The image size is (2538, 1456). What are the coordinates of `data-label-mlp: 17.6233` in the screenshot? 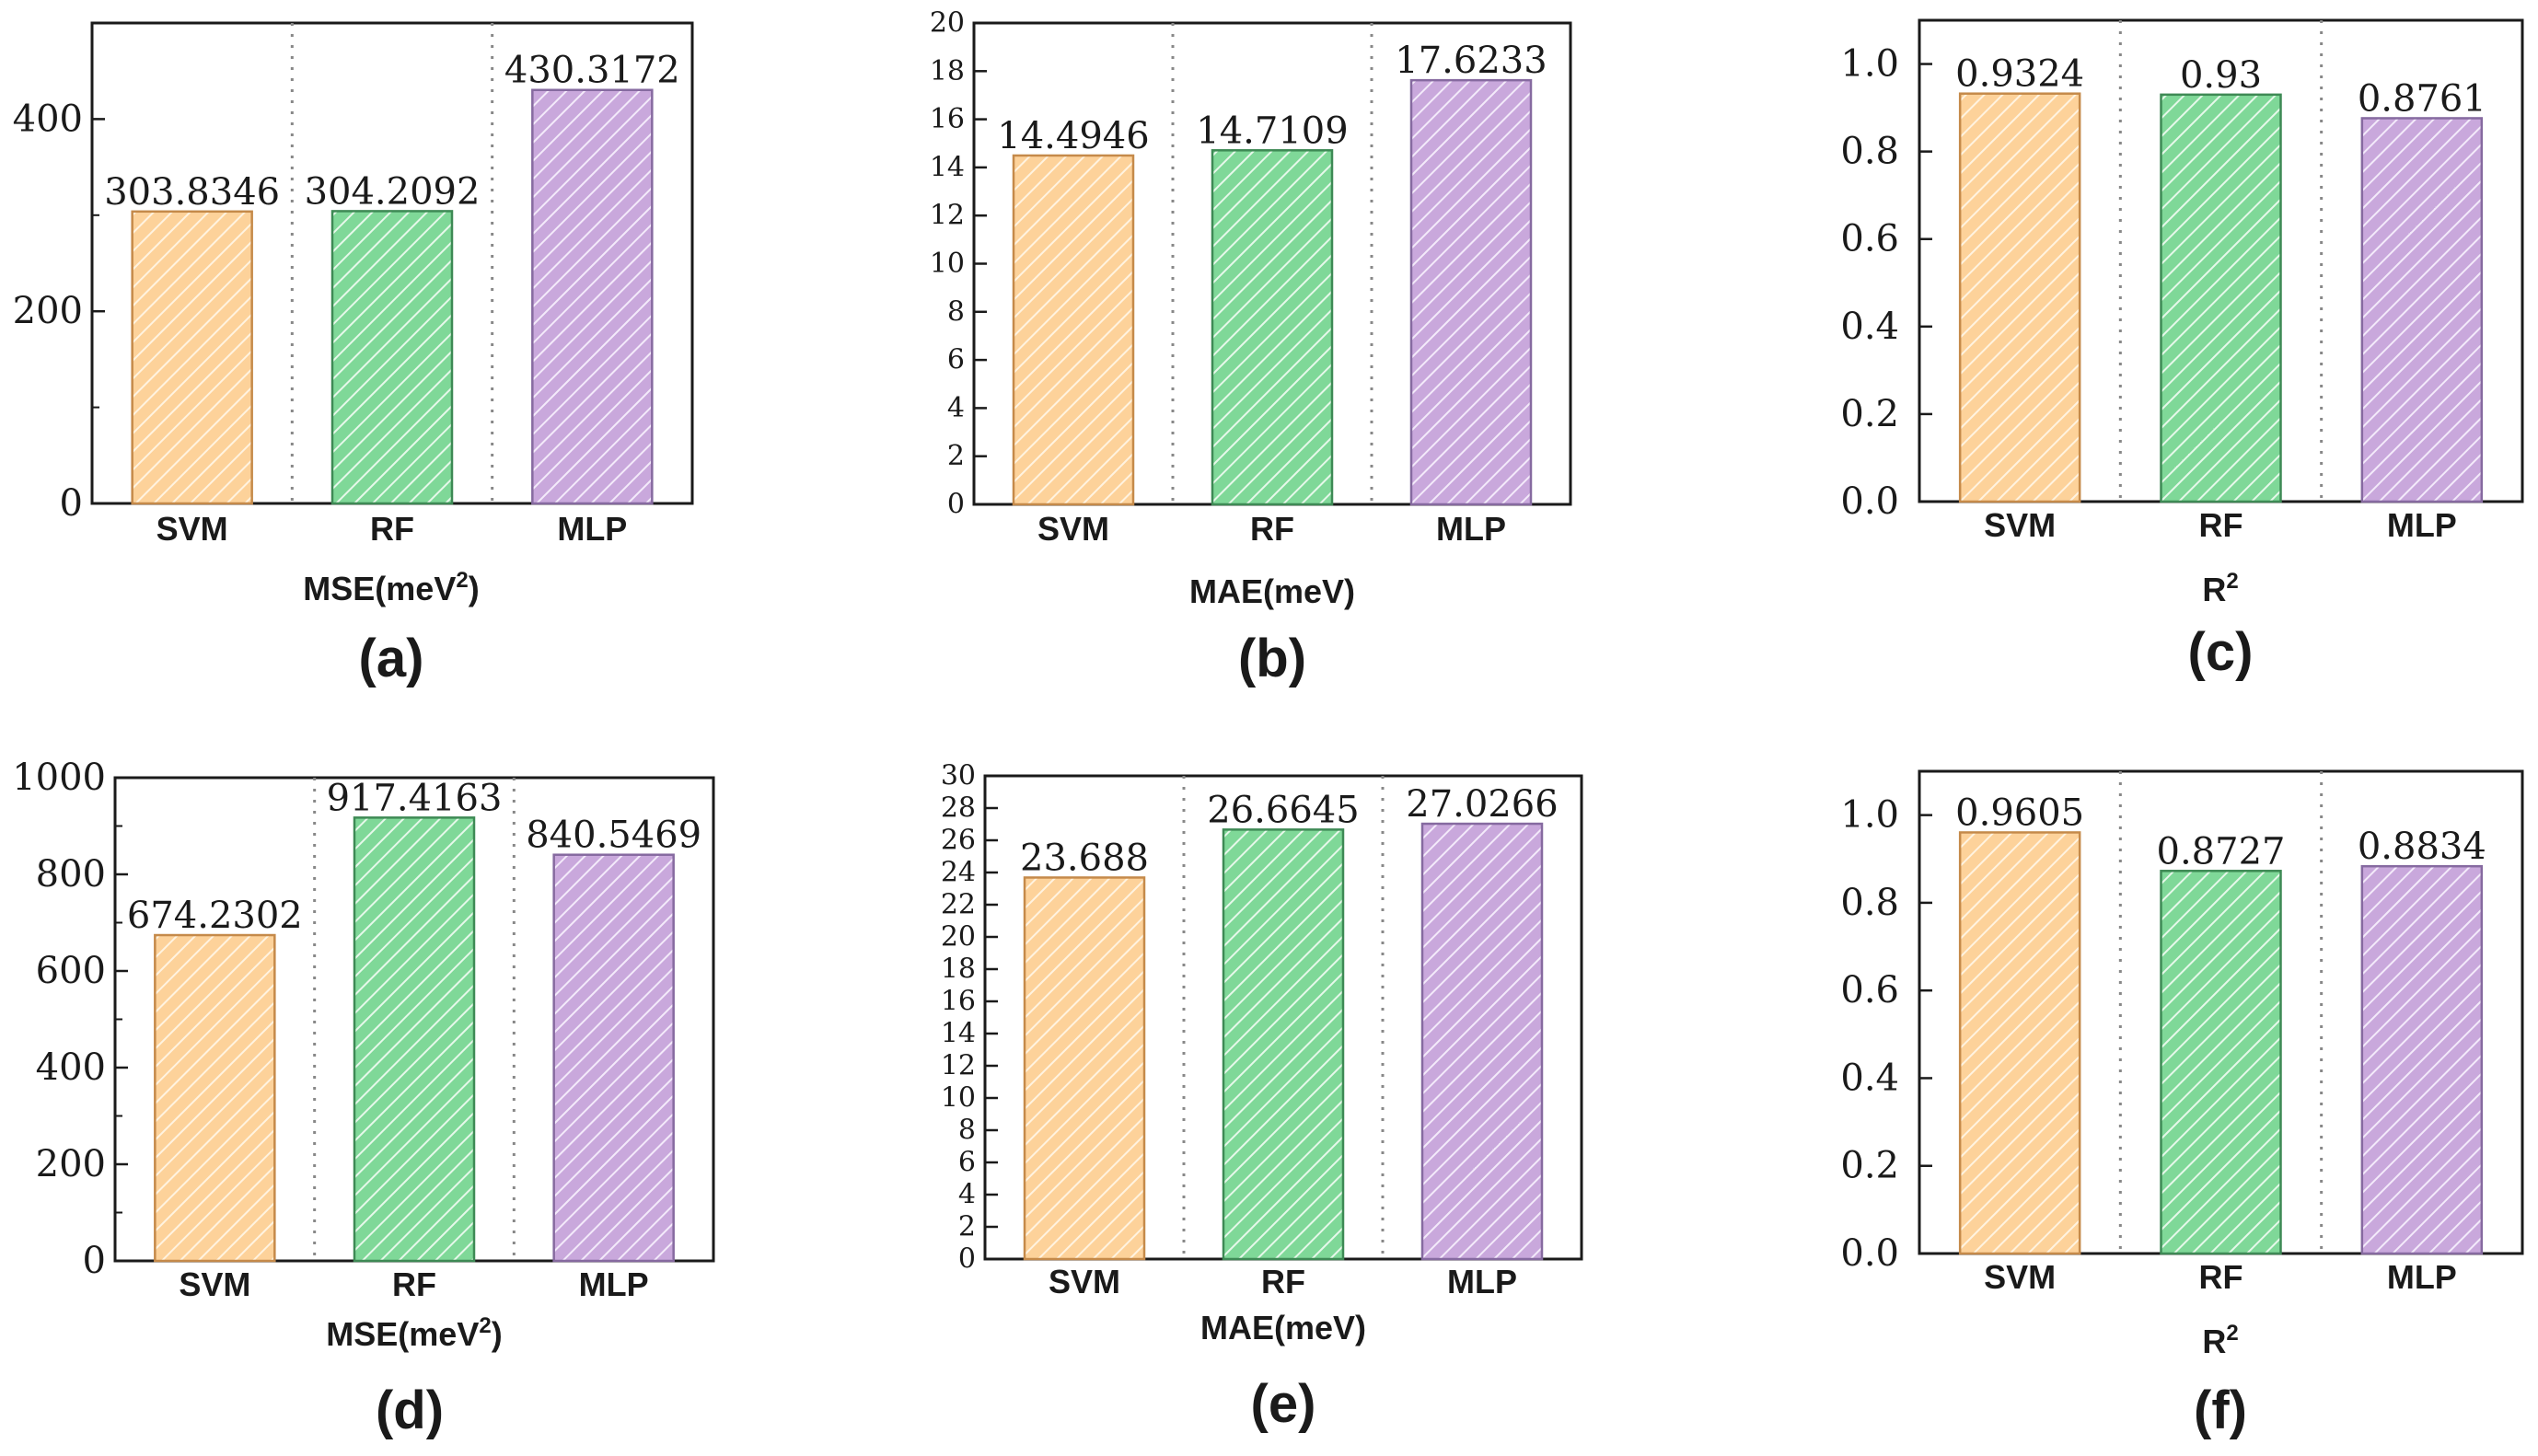 It's located at (1471, 61).